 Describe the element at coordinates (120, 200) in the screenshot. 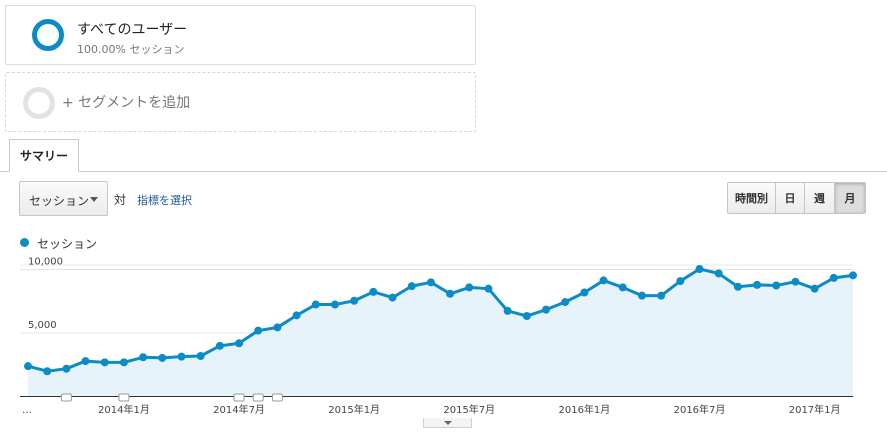

I see `versus-label: 対` at that location.